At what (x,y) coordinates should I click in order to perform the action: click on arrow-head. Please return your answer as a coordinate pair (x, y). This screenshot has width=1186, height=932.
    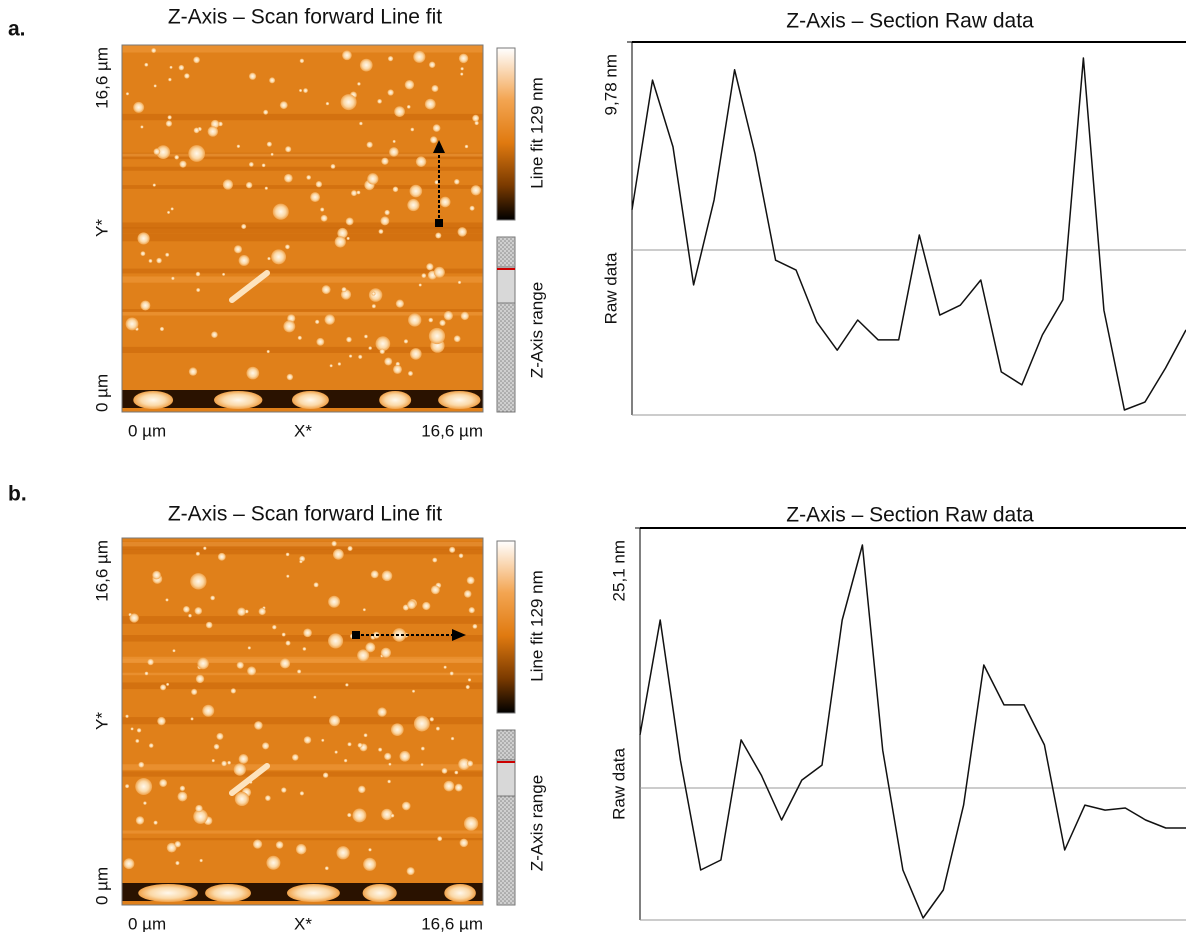
    Looking at the image, I should click on (459, 635).